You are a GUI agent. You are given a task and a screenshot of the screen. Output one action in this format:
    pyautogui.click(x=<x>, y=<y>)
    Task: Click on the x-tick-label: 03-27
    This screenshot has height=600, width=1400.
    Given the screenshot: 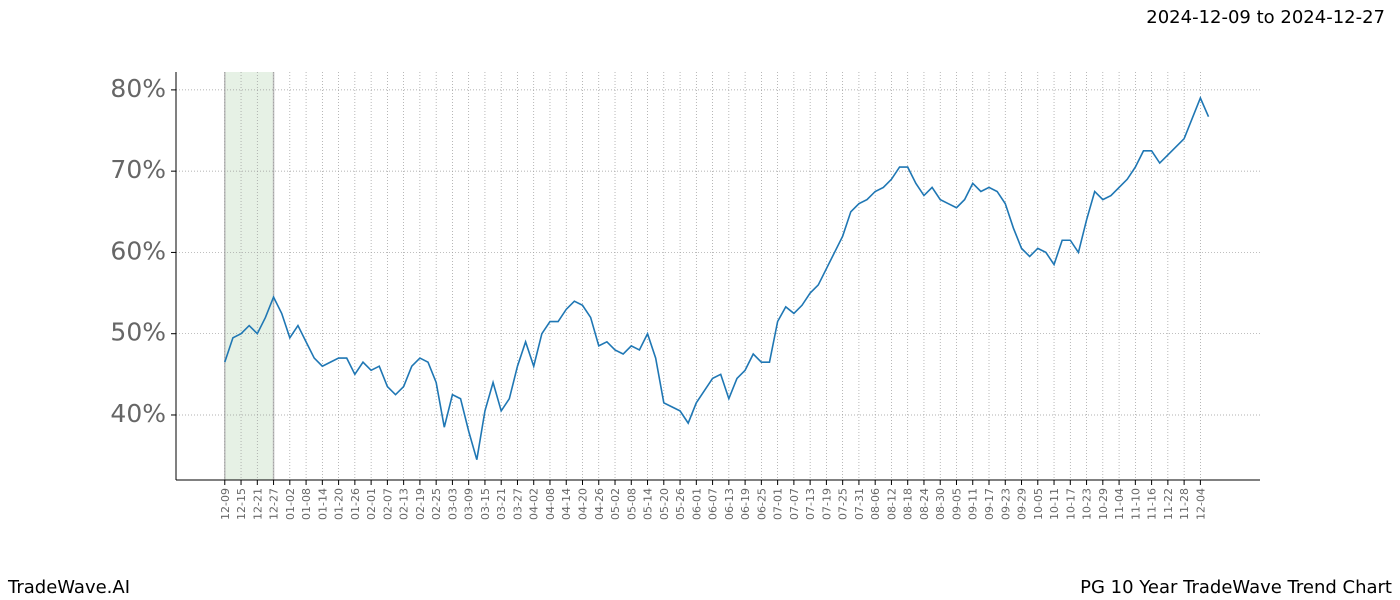 What is the action you would take?
    pyautogui.click(x=517, y=504)
    